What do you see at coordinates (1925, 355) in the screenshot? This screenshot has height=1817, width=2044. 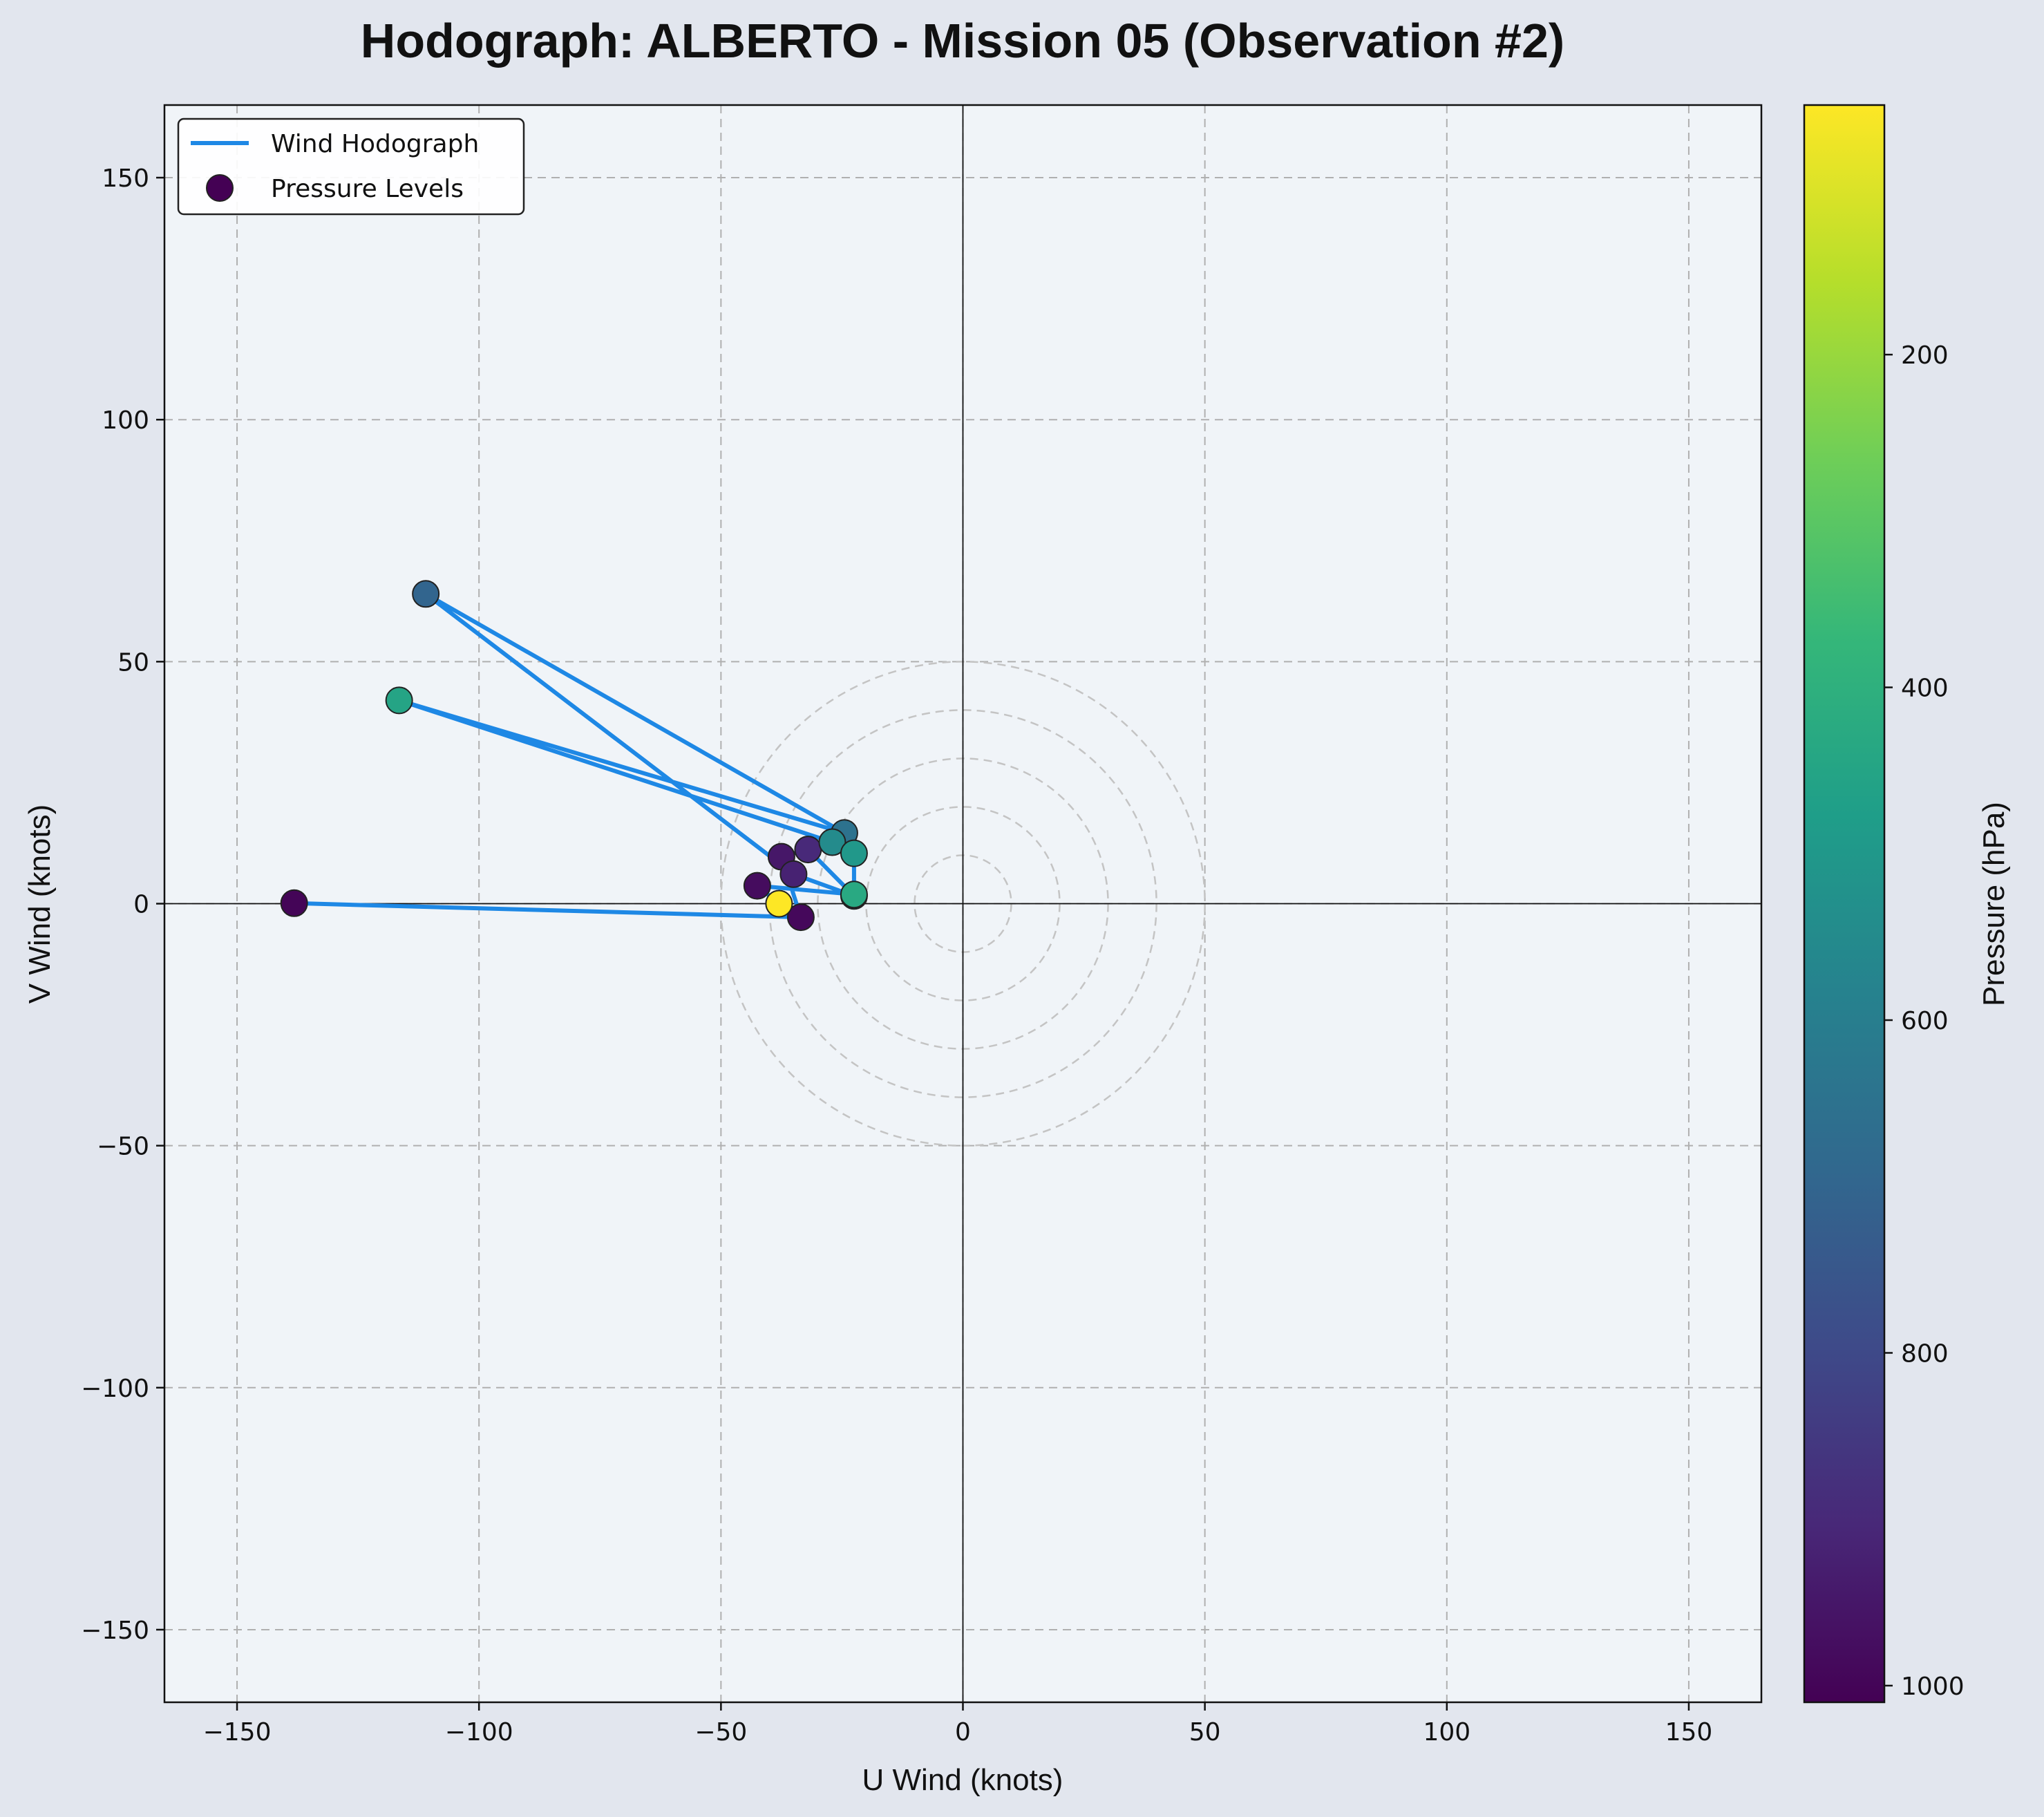 I see `colorbar-tick-label: 200` at bounding box center [1925, 355].